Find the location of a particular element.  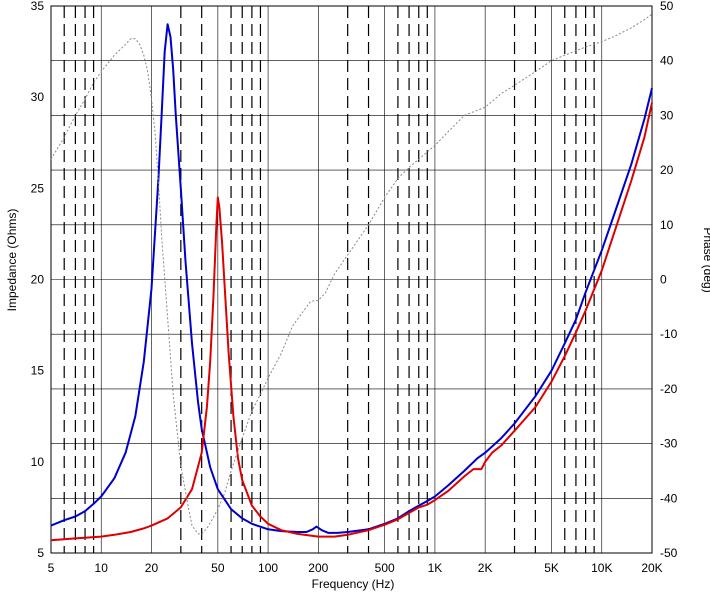

y2-tick-label: -40 is located at coordinates (669, 498).